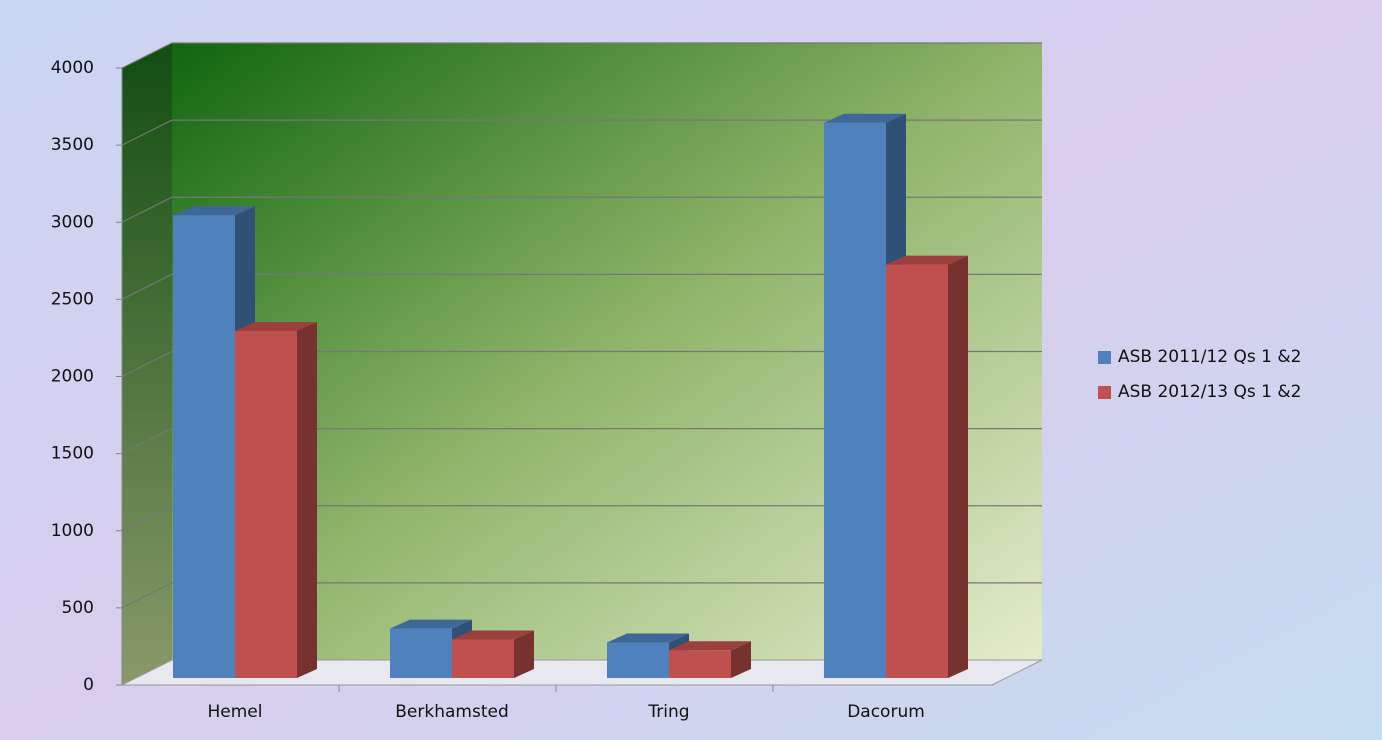 The image size is (1382, 740). What do you see at coordinates (886, 712) in the screenshot?
I see `x-tick-label: Dacorum` at bounding box center [886, 712].